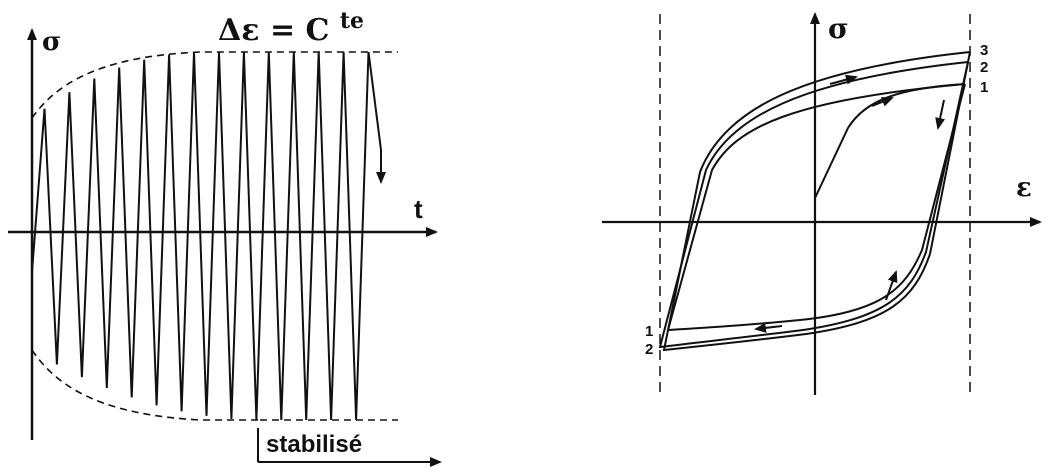  What do you see at coordinates (214, 85) in the screenshot?
I see `upper-envelope` at bounding box center [214, 85].